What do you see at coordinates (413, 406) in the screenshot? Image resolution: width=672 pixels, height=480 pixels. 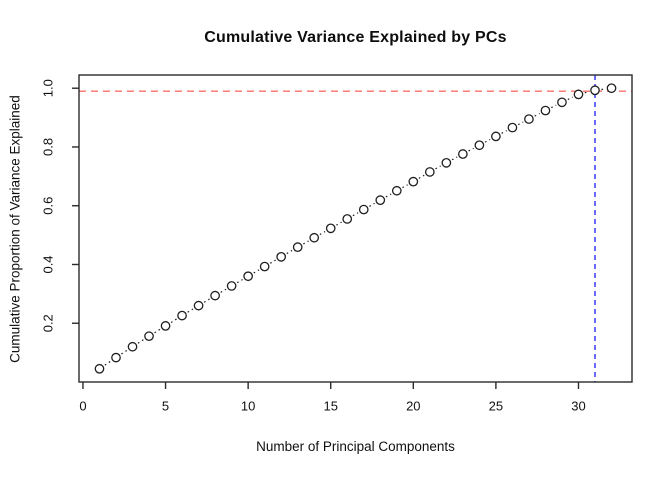 I see `x-axis-tick-label: 20` at bounding box center [413, 406].